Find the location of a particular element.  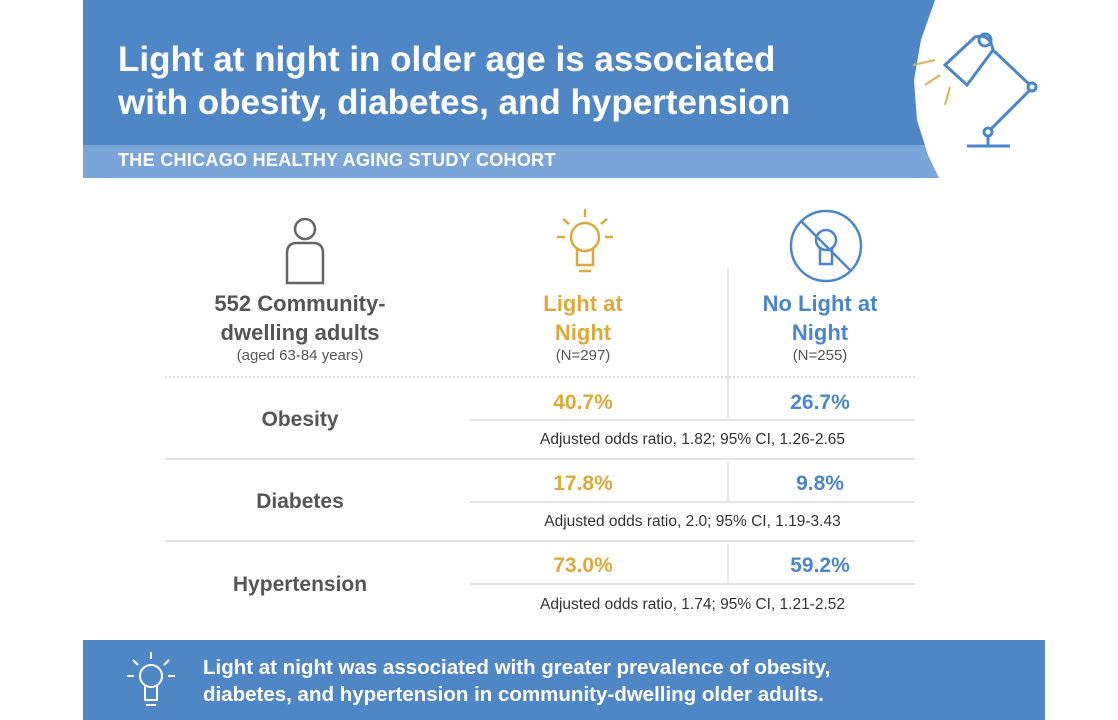

desk-lamp-icon is located at coordinates (975, 90).